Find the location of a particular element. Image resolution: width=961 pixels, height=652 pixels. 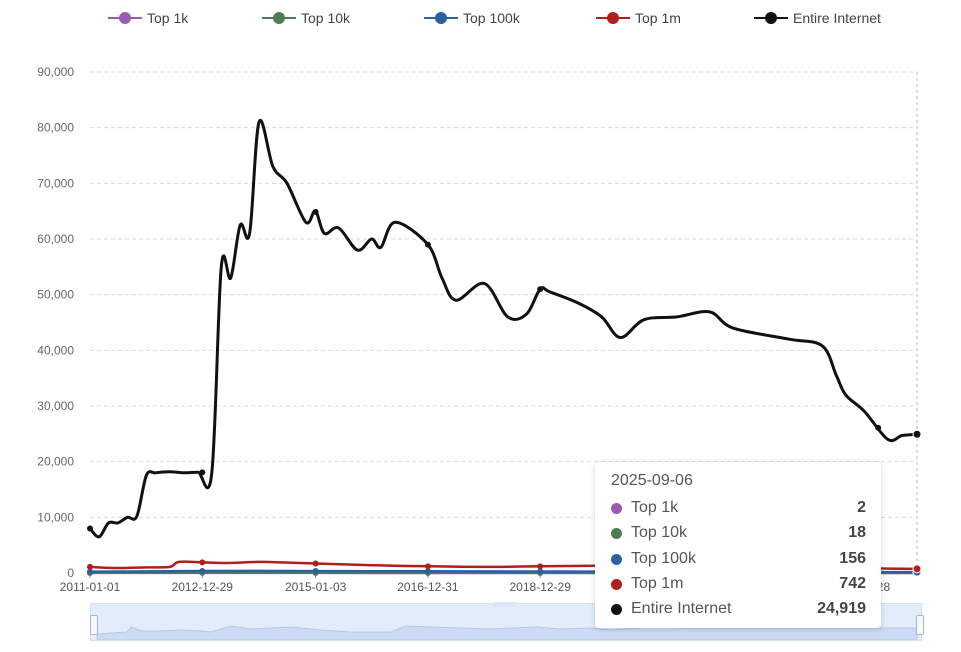

tooltip-series-value: 18 is located at coordinates (857, 532).